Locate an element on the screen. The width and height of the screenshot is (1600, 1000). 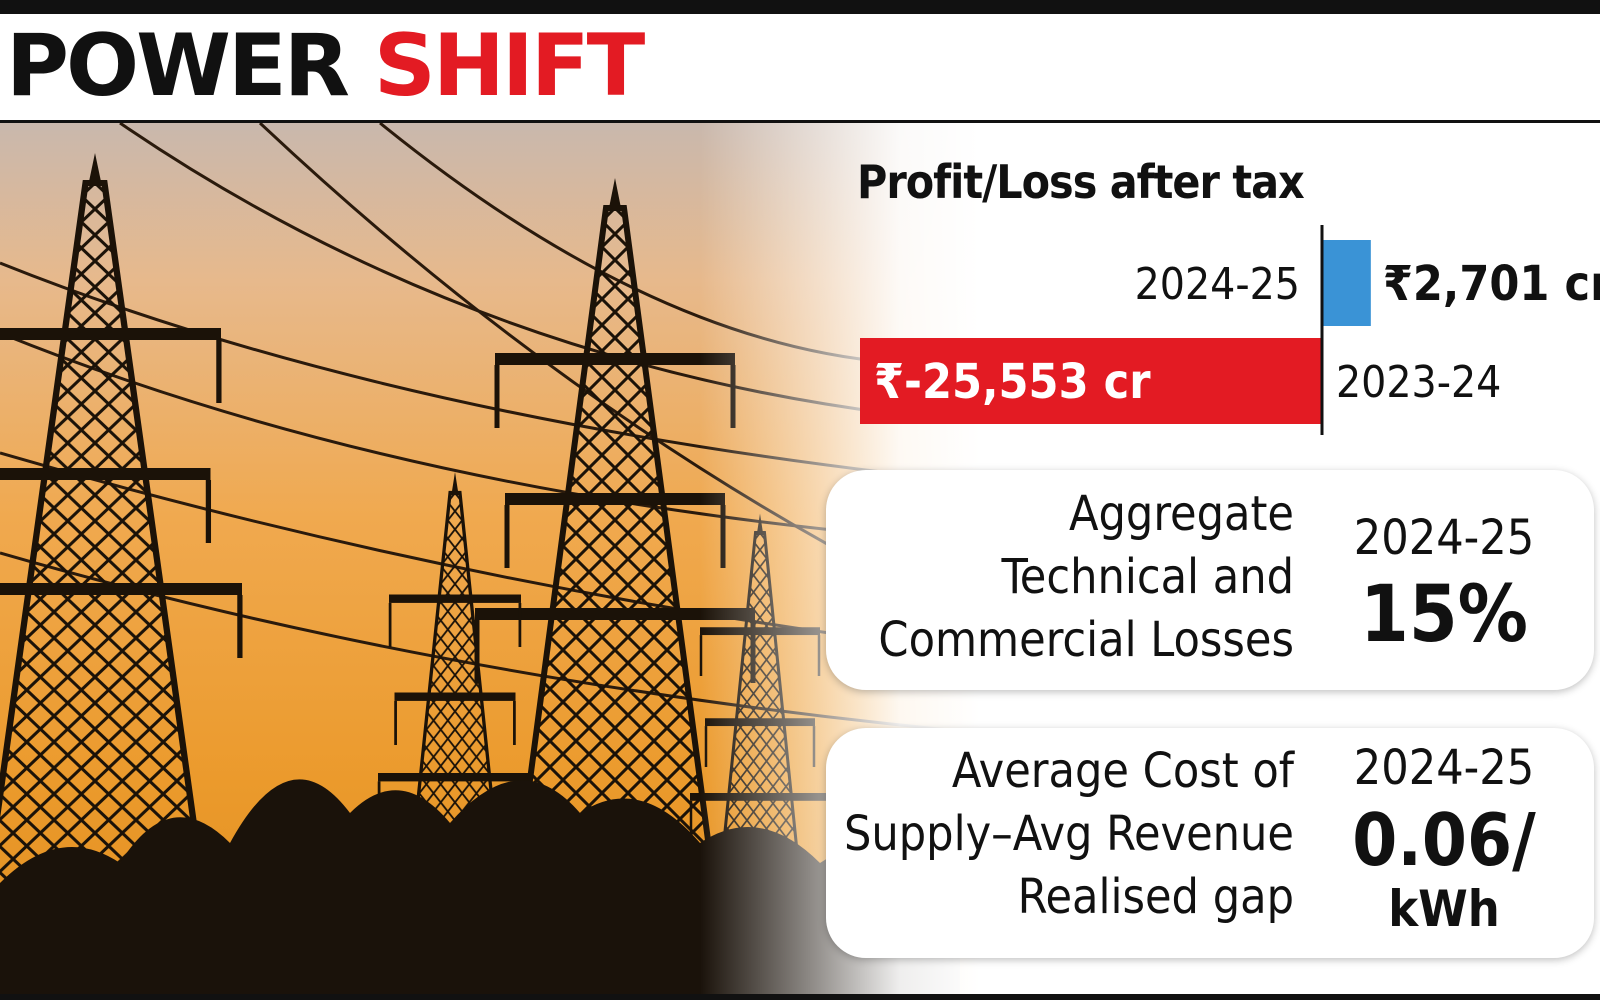
category-label: 2024-25 is located at coordinates (1217, 284).